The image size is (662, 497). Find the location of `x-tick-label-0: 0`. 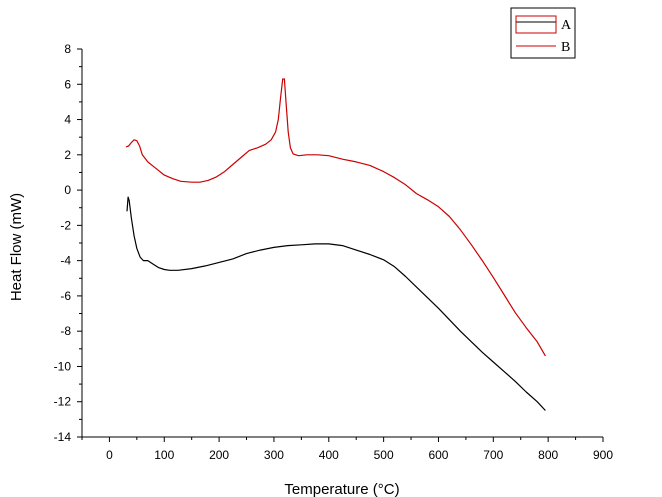

x-tick-label-0: 0 is located at coordinates (109, 455).